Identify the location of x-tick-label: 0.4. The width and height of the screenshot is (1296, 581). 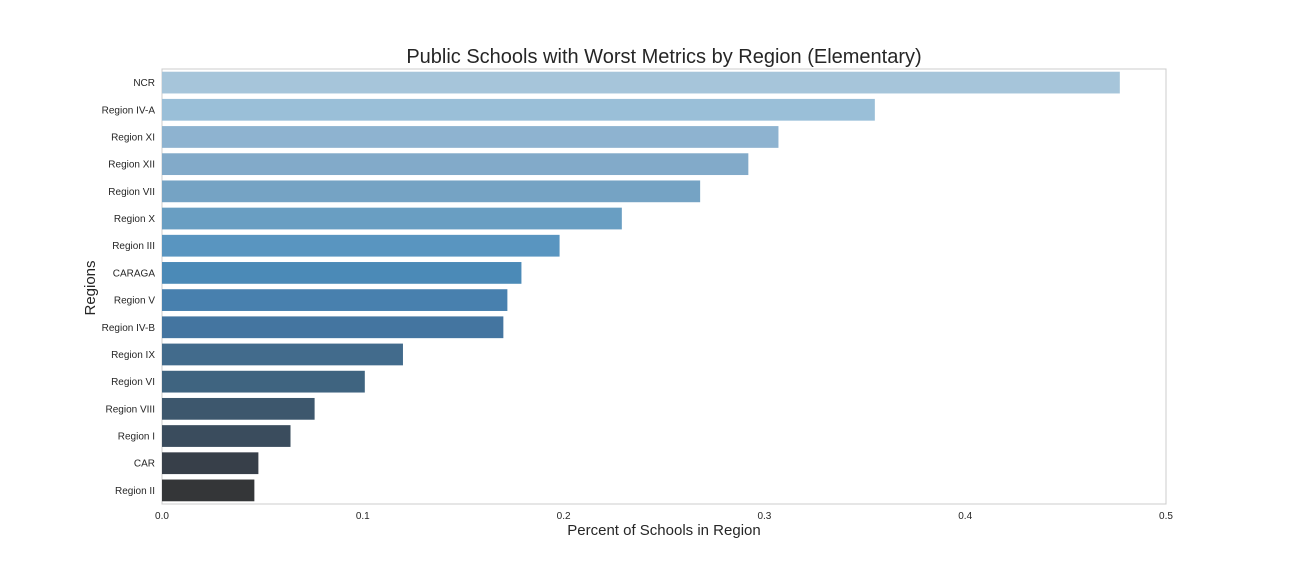
(965, 516).